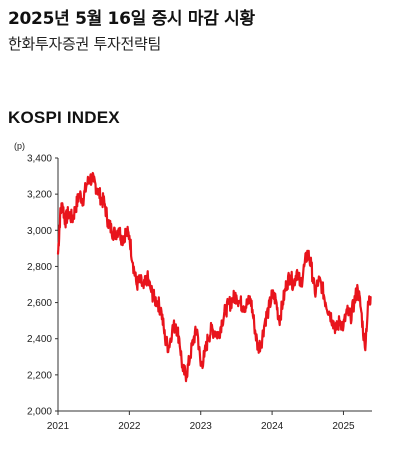 The height and width of the screenshot is (450, 400). I want to click on x-axis-ticks: 2021 2022 2023 2024 2025, so click(201, 421).